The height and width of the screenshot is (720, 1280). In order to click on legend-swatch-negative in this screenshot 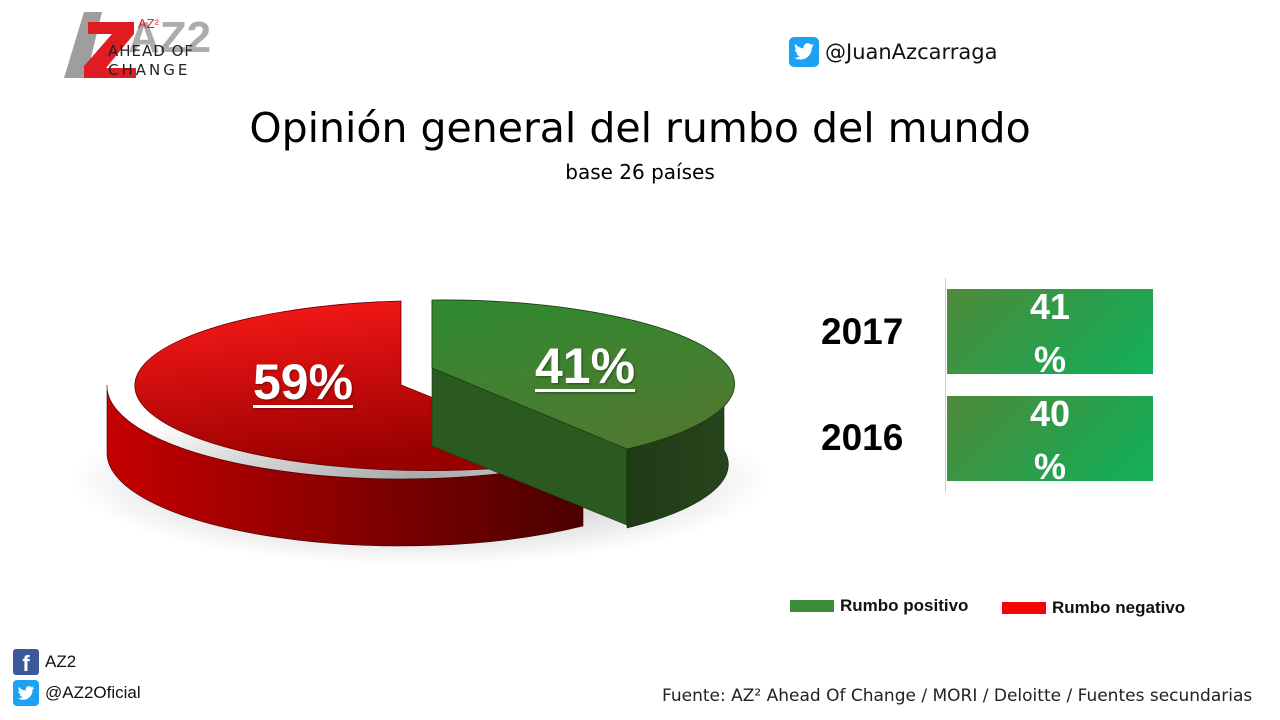, I will do `click(1024, 608)`.